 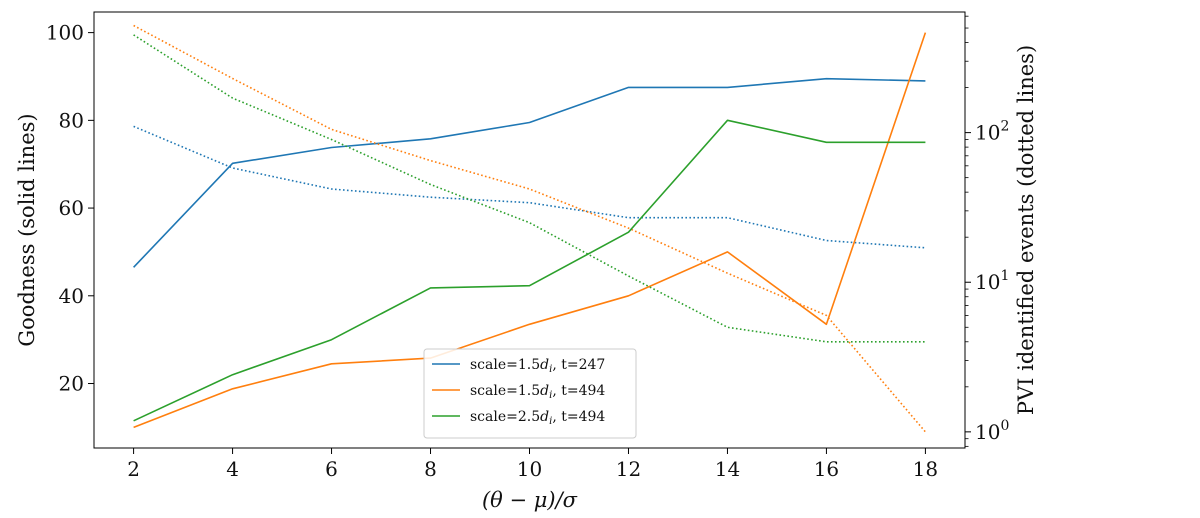 What do you see at coordinates (992, 132) in the screenshot?
I see `right-tick-label: 10²` at bounding box center [992, 132].